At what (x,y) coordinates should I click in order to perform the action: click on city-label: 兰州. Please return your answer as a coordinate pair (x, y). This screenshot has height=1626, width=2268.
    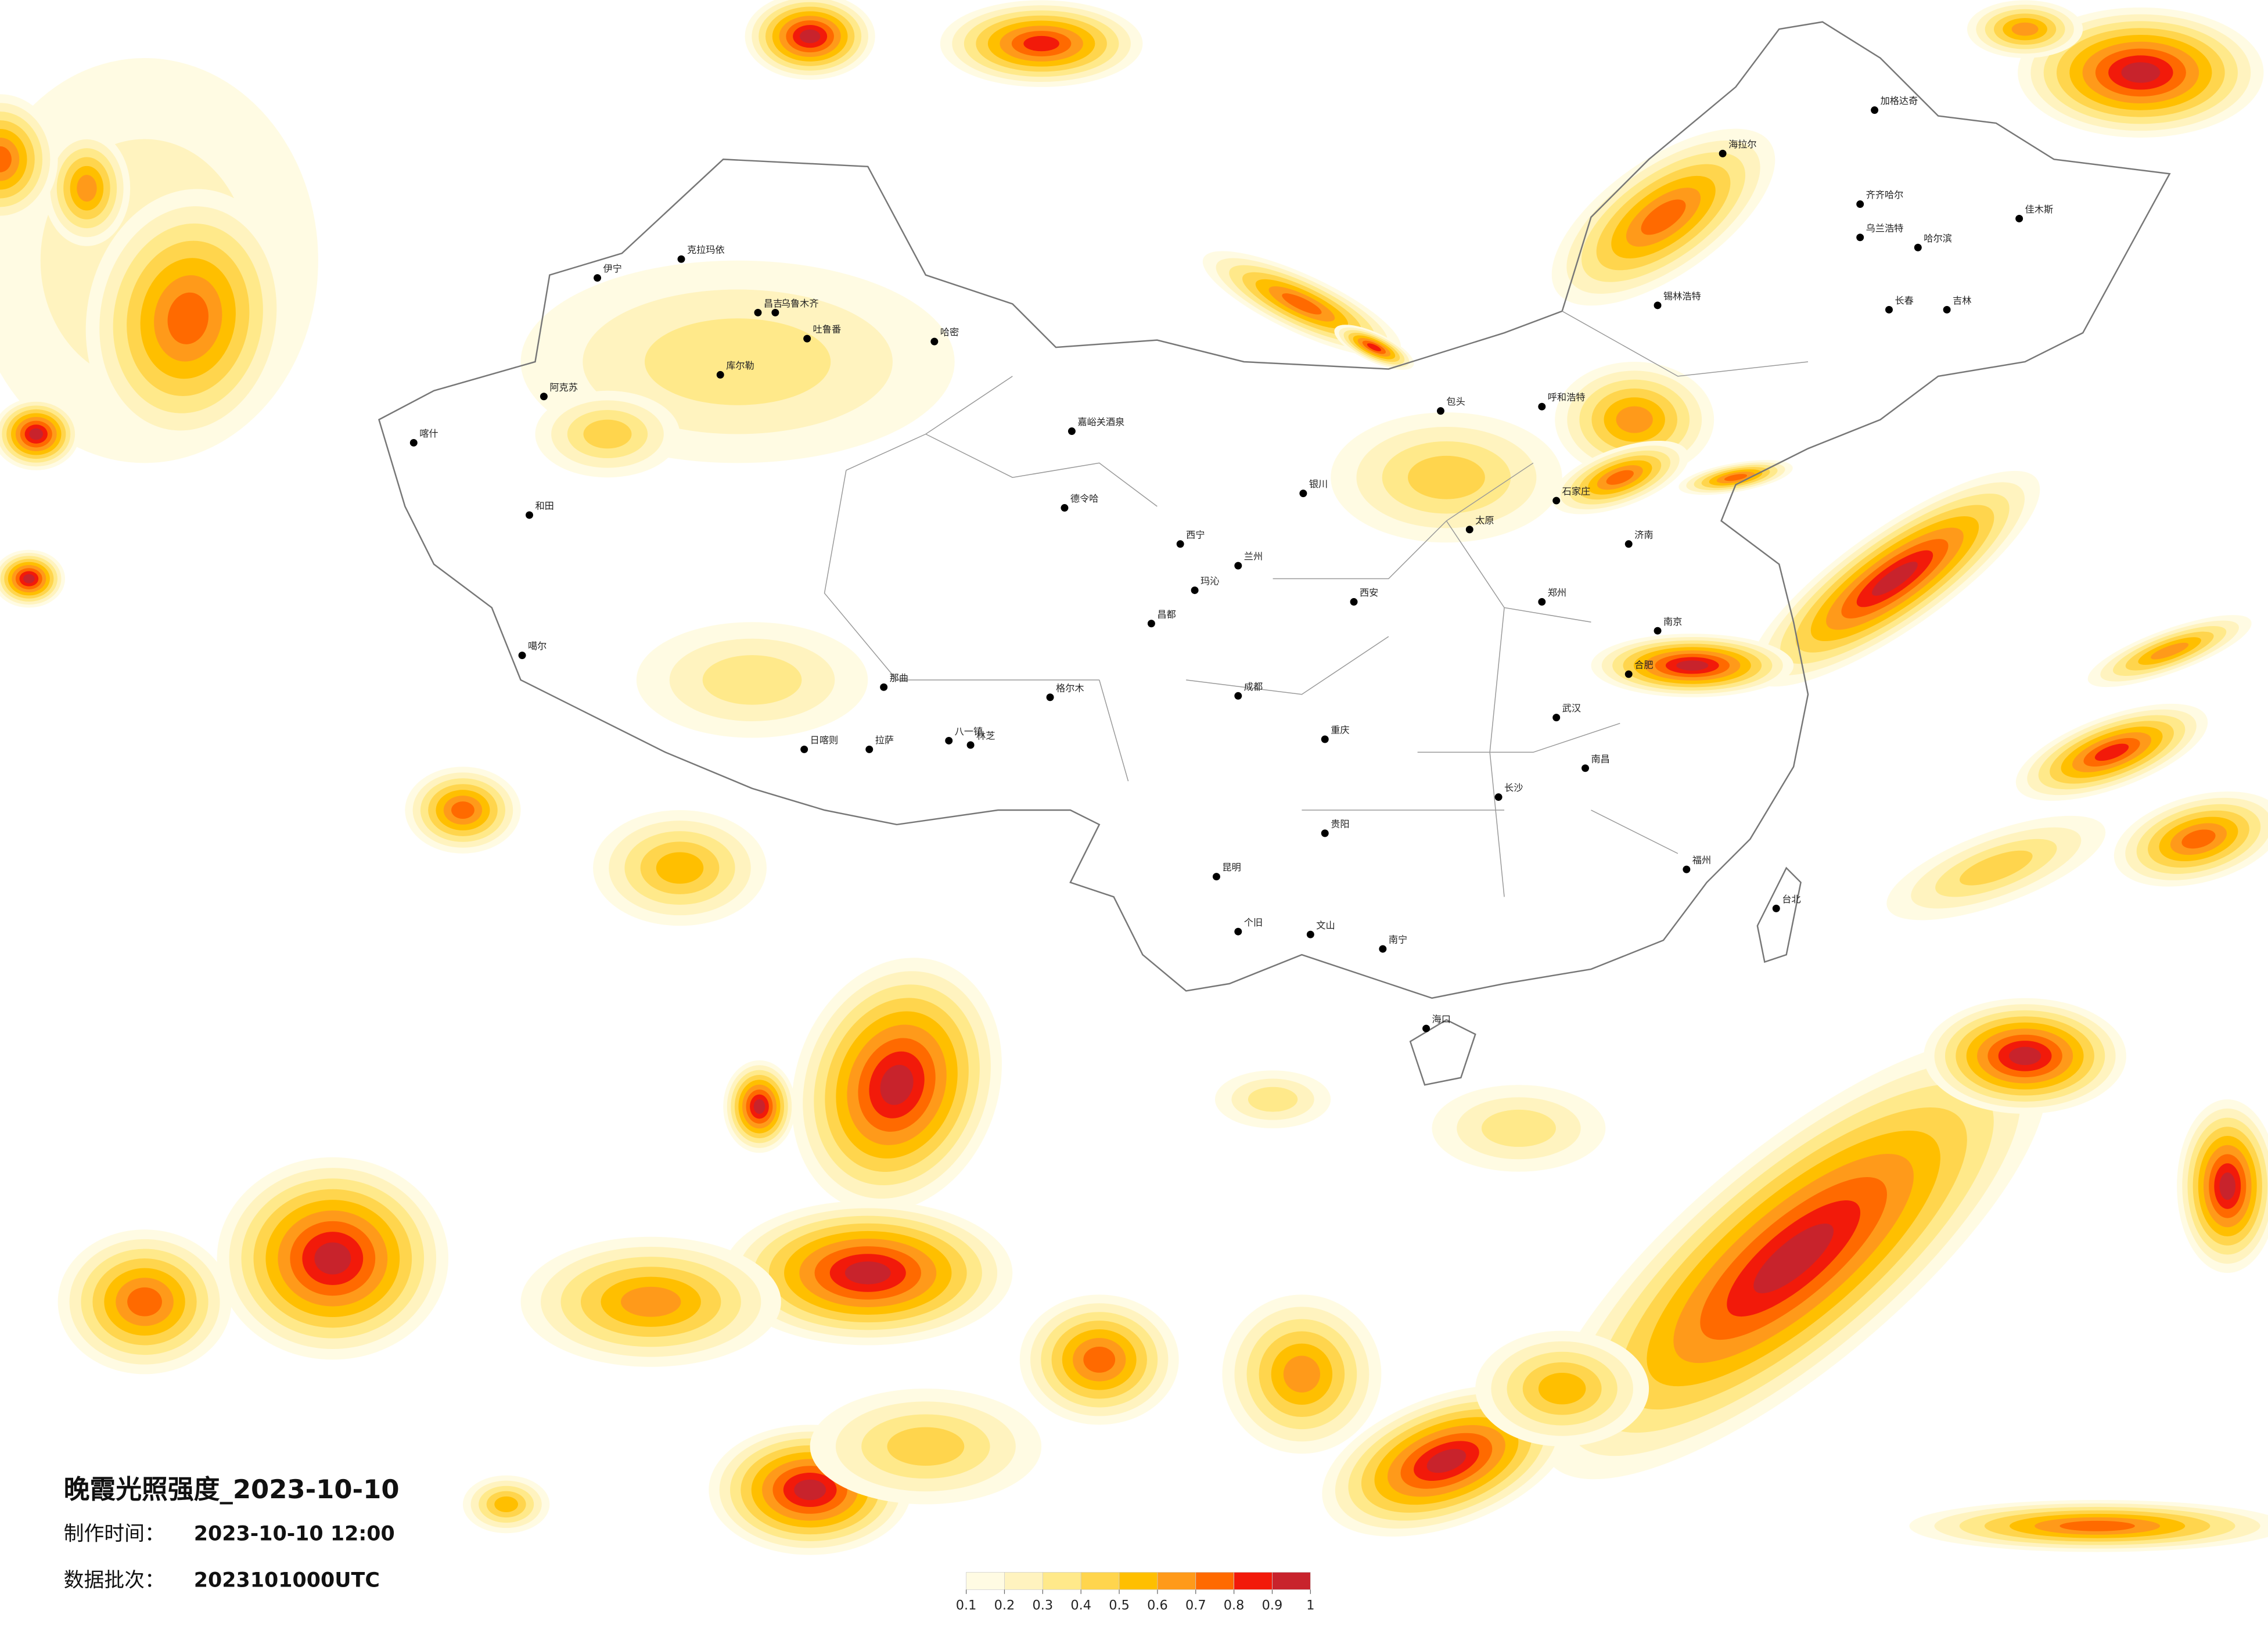
    Looking at the image, I should click on (1253, 556).